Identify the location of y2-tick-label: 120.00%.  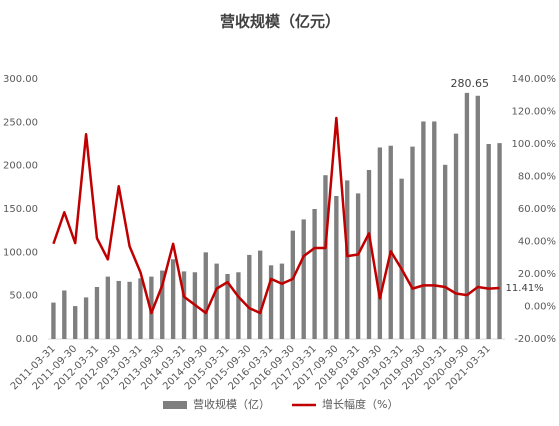
(534, 112).